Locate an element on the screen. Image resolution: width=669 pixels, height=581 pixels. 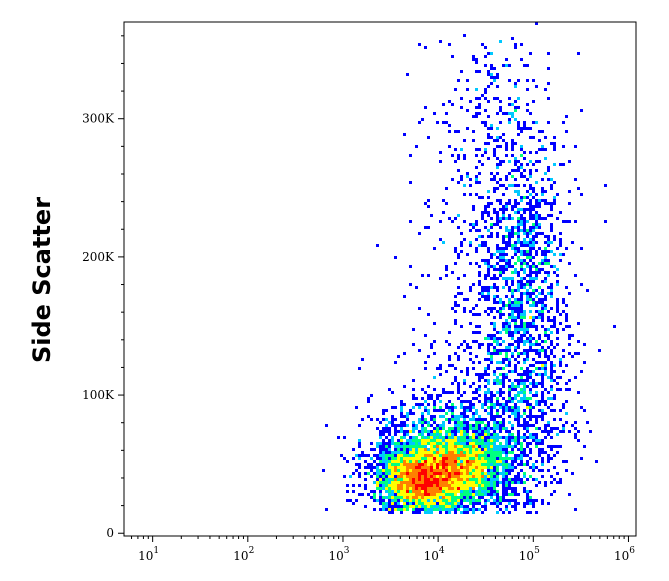
x-tick-label: 10¹ is located at coordinates (148, 554).